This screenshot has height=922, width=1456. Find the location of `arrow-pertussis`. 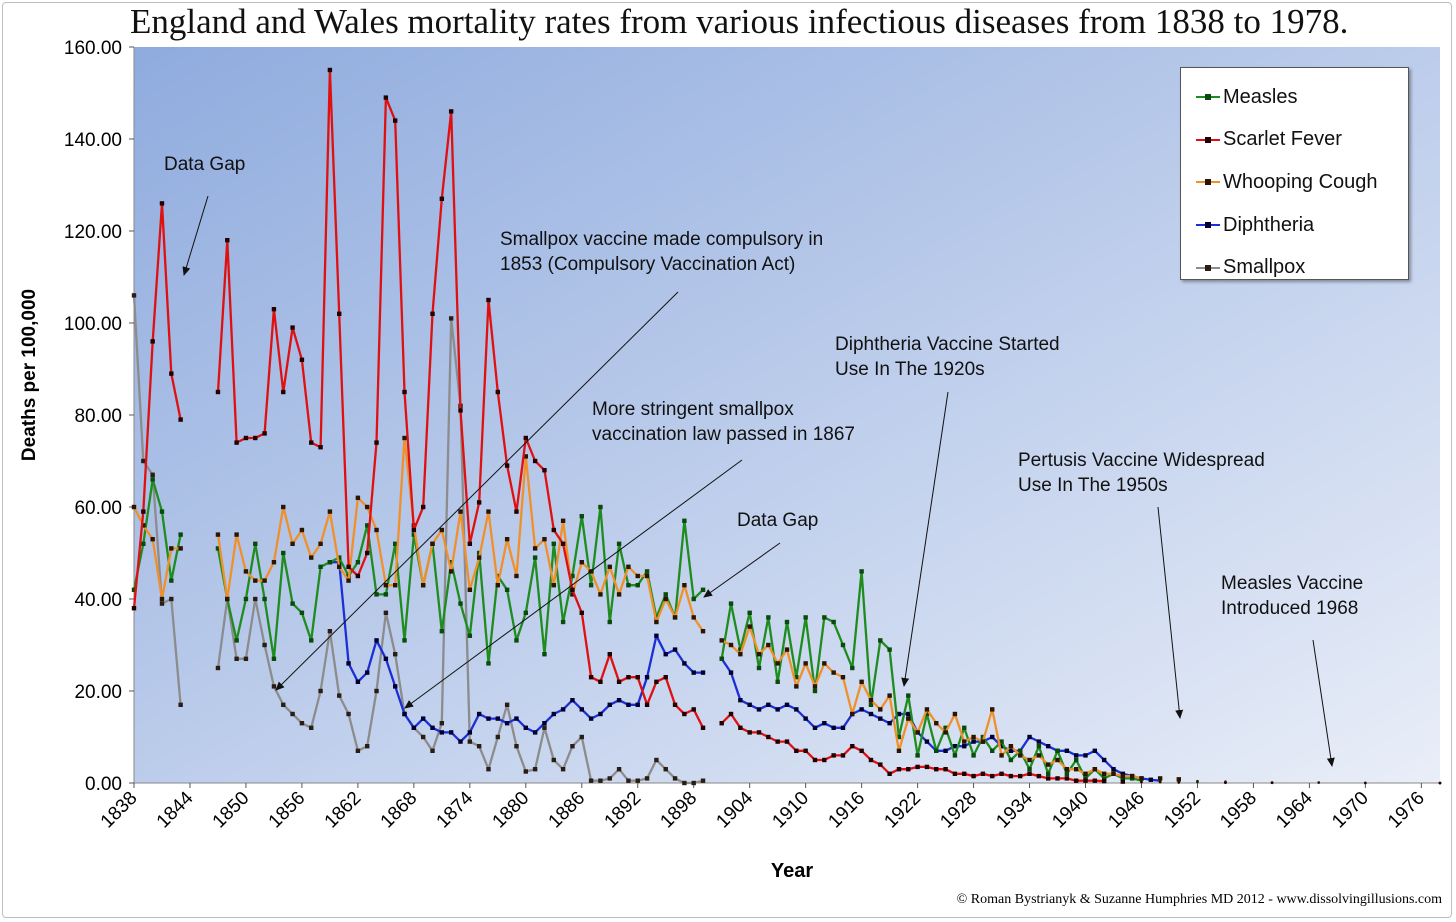

arrow-pertussis is located at coordinates (1170, 612).